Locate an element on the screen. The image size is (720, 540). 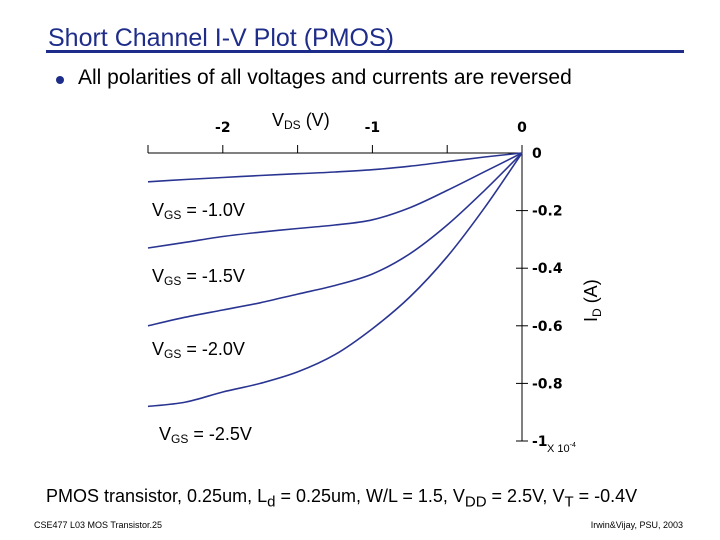
series-label-rest: = -1.5V is located at coordinates (213, 276).